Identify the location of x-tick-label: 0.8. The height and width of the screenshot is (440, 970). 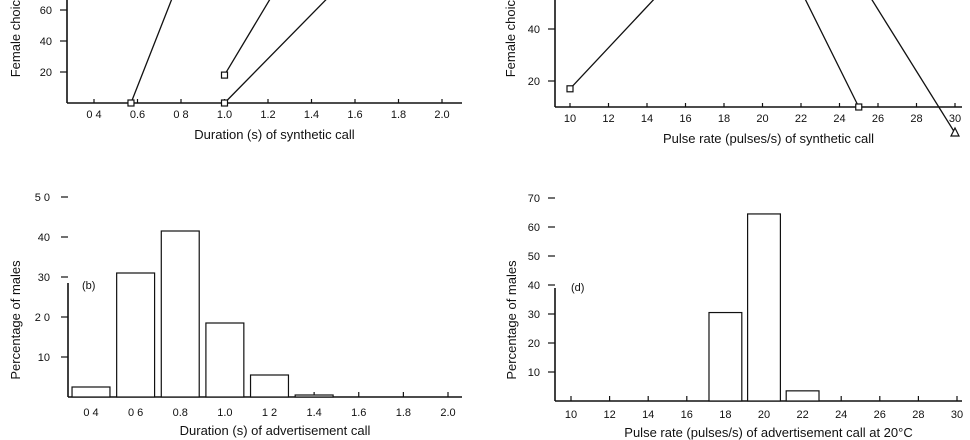
(180, 413).